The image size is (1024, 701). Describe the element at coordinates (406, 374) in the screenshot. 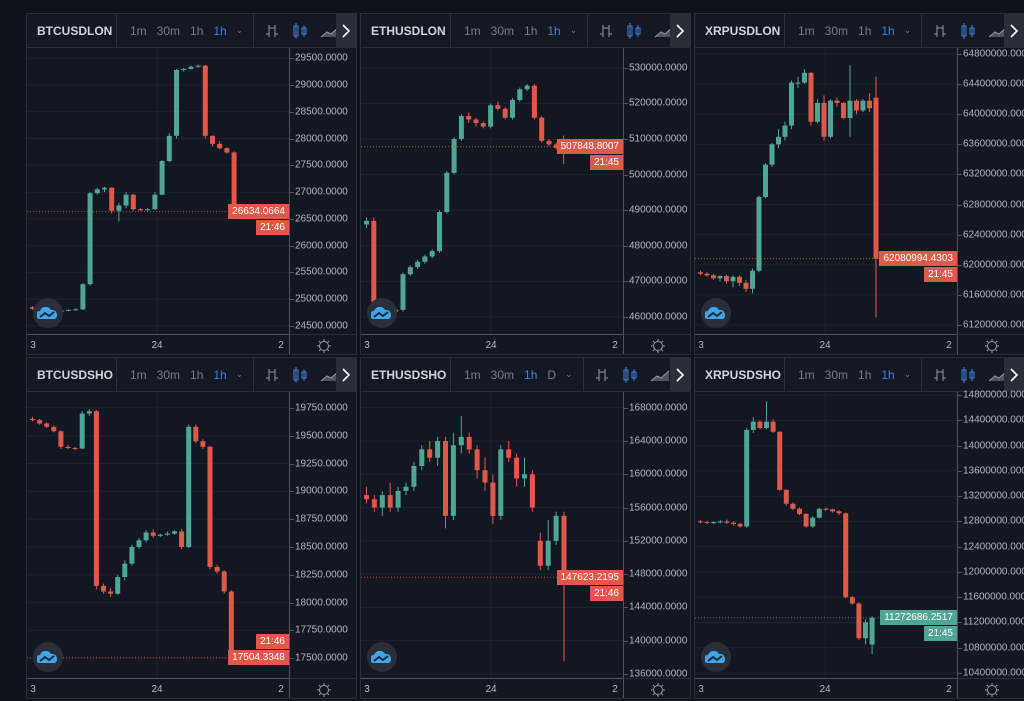

I see `symbol-button: ETHUSDSHO` at that location.